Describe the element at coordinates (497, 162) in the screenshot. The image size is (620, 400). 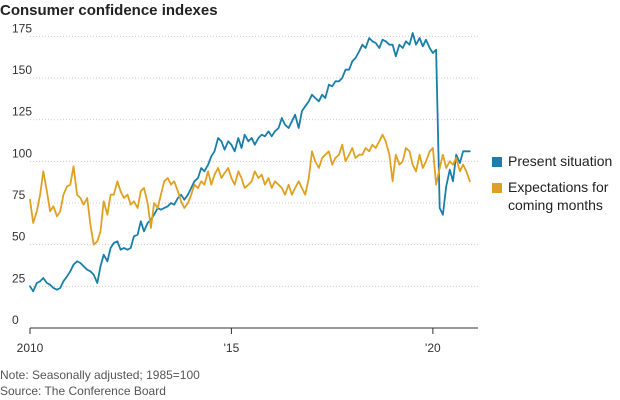
I see `legend-swatch-present` at that location.